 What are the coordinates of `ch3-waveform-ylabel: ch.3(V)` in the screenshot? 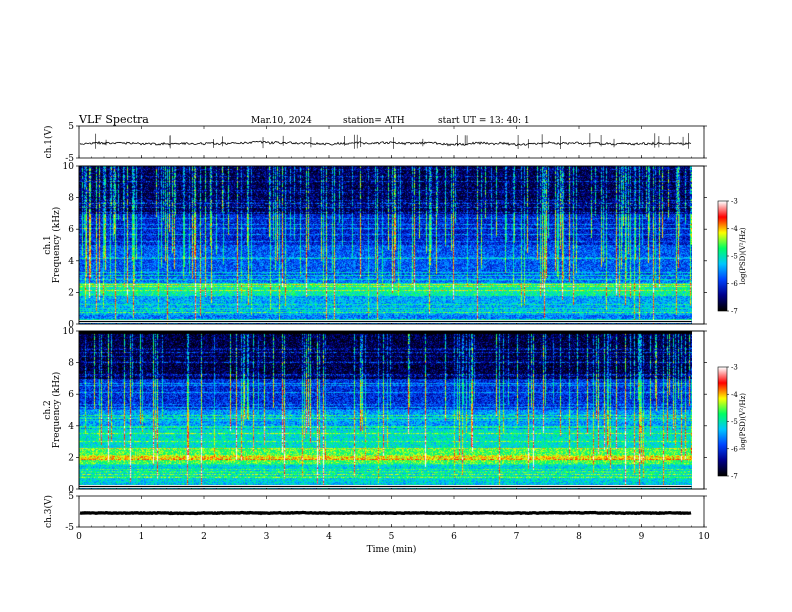 It's located at (48, 511).